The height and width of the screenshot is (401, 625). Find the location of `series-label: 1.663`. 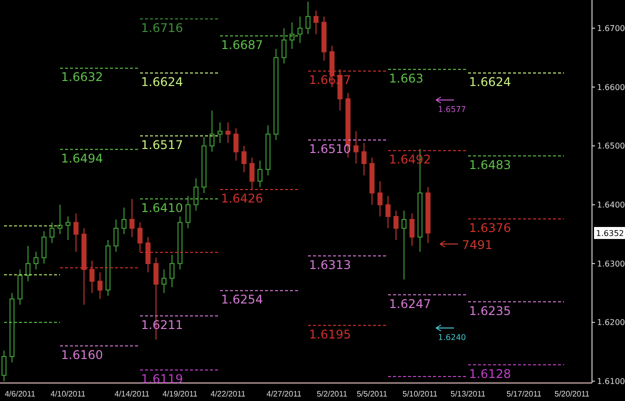

series-label: 1.663 is located at coordinates (406, 78).